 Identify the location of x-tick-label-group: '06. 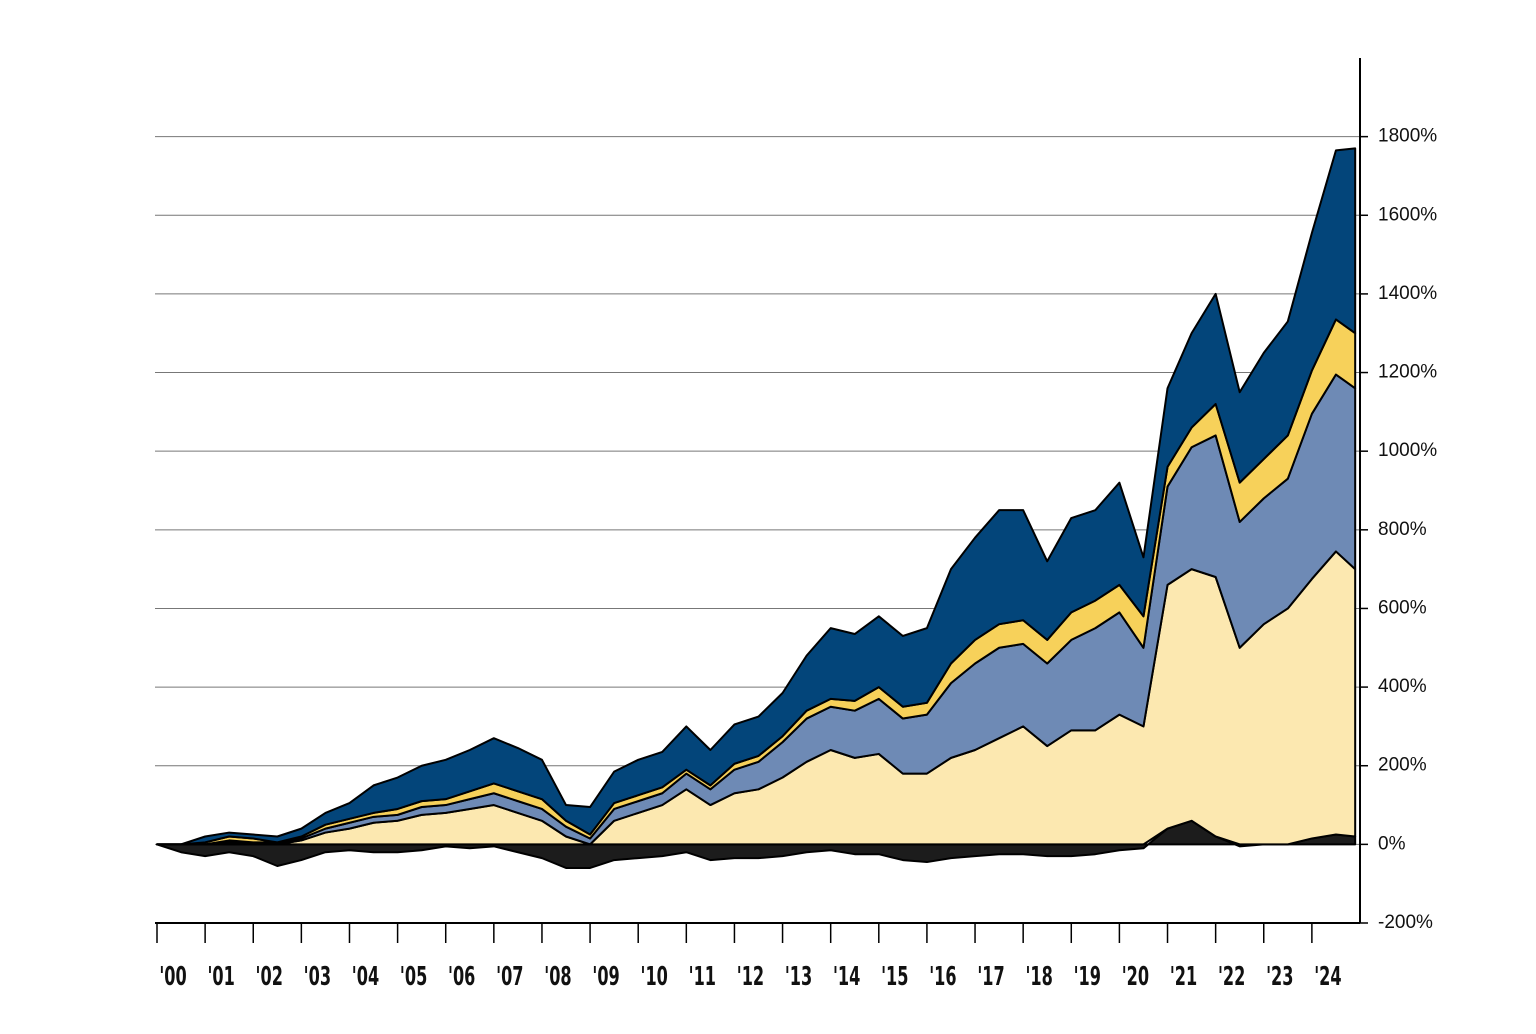
(461, 977).